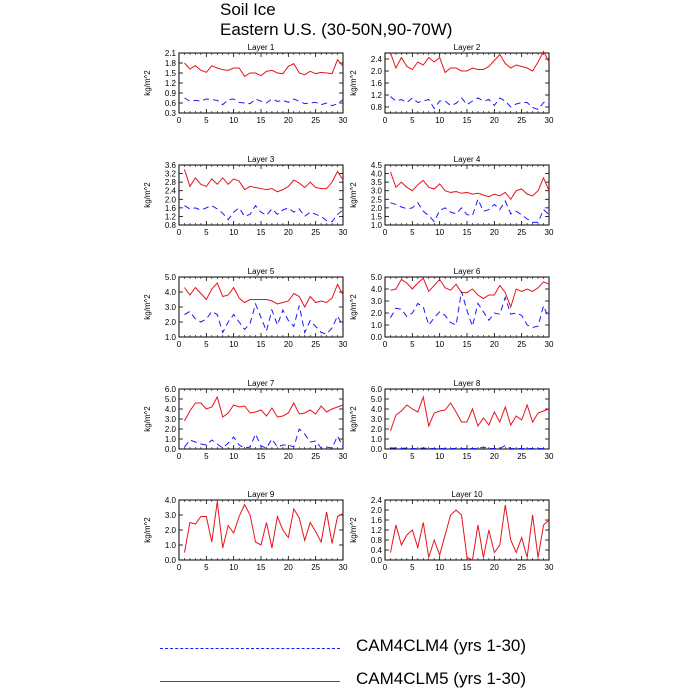 This screenshot has width=700, height=700. Describe the element at coordinates (377, 550) in the screenshot. I see `y-tick-label: 0.4` at that location.